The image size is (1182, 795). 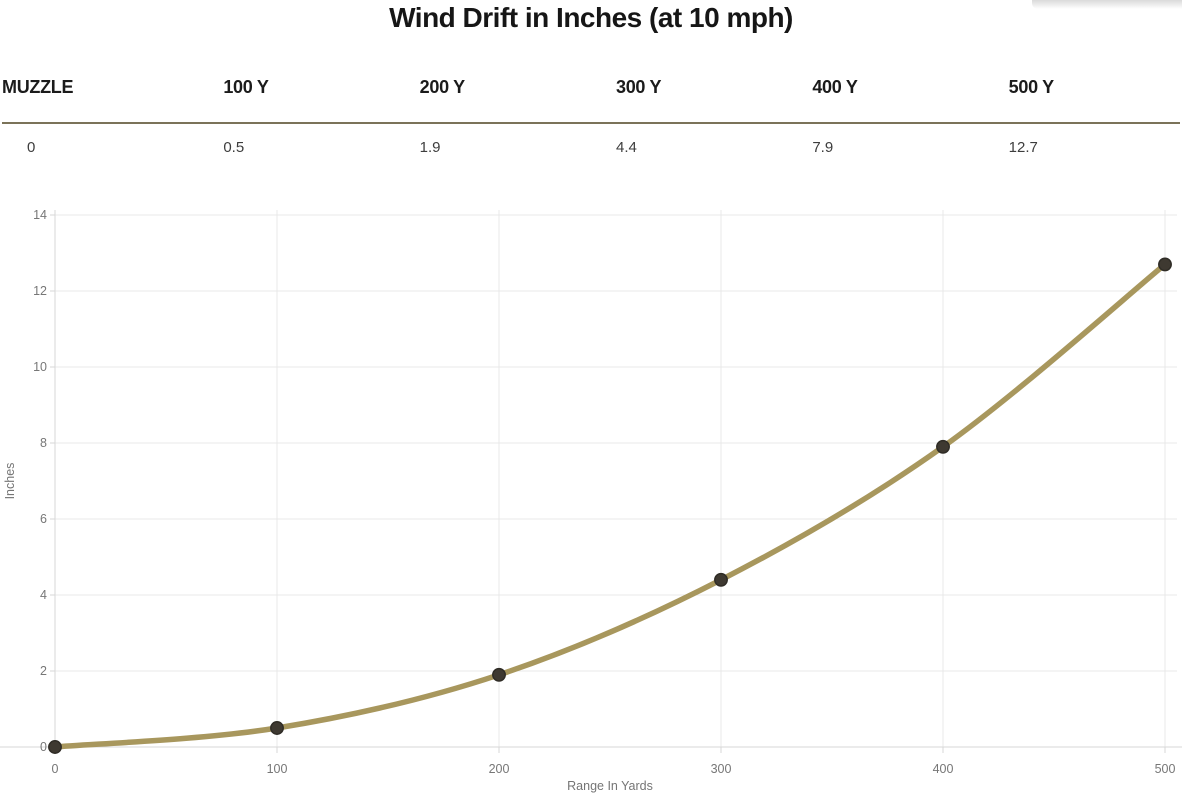 What do you see at coordinates (31, 148) in the screenshot?
I see `table-value-cell: 0` at bounding box center [31, 148].